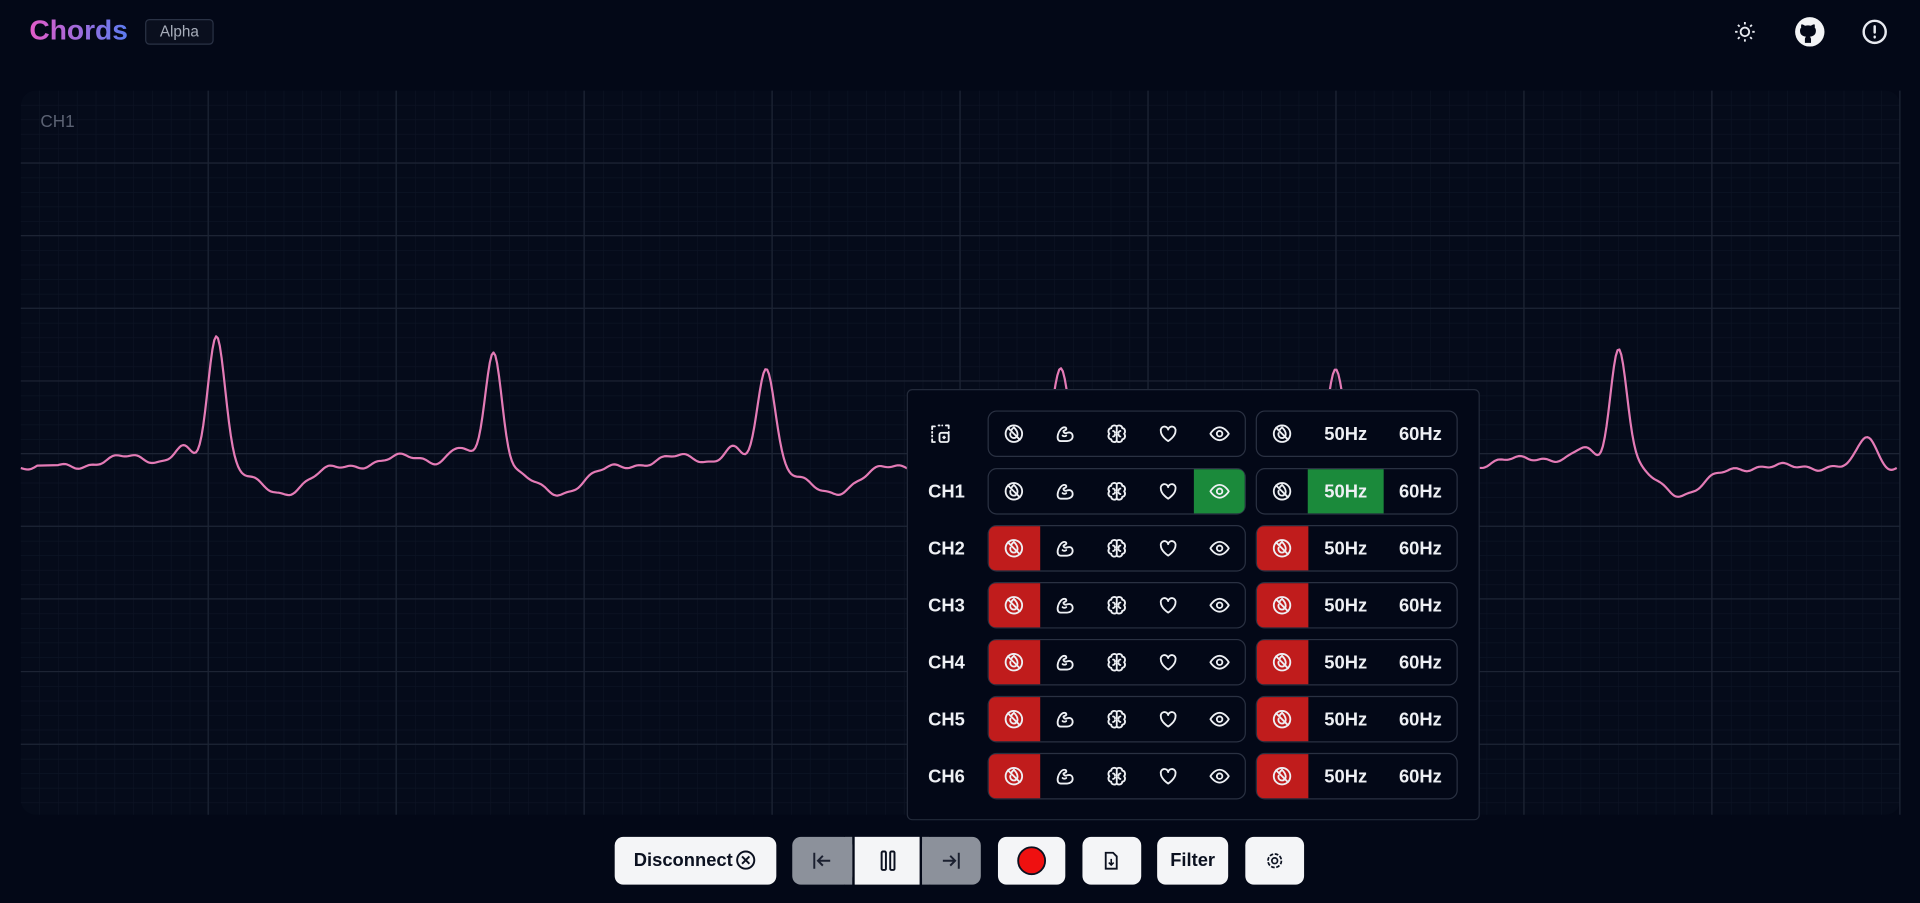  What do you see at coordinates (947, 661) in the screenshot?
I see `channel-name: CH4` at bounding box center [947, 661].